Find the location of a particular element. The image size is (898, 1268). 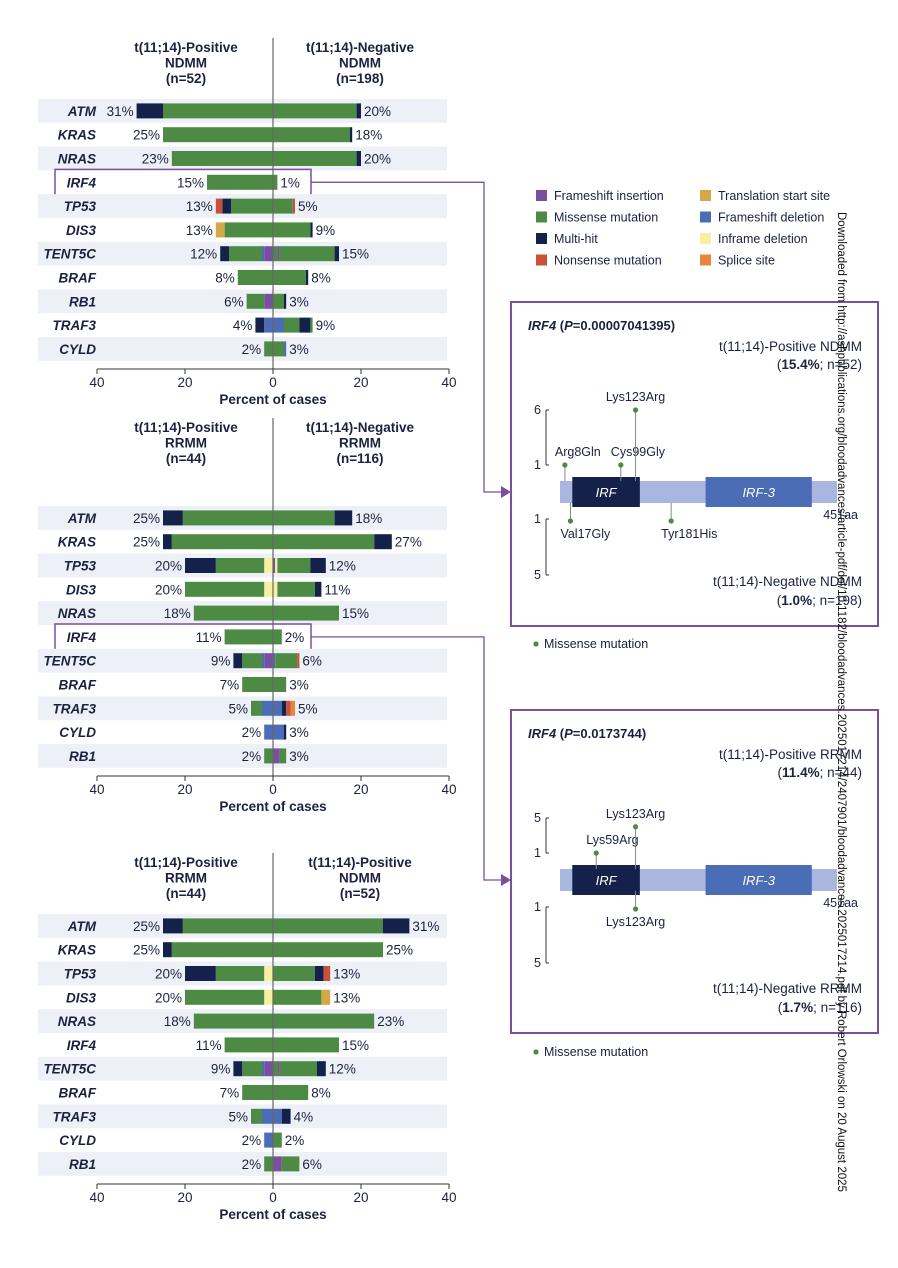

right-group-header: (n=52) is located at coordinates (360, 893).